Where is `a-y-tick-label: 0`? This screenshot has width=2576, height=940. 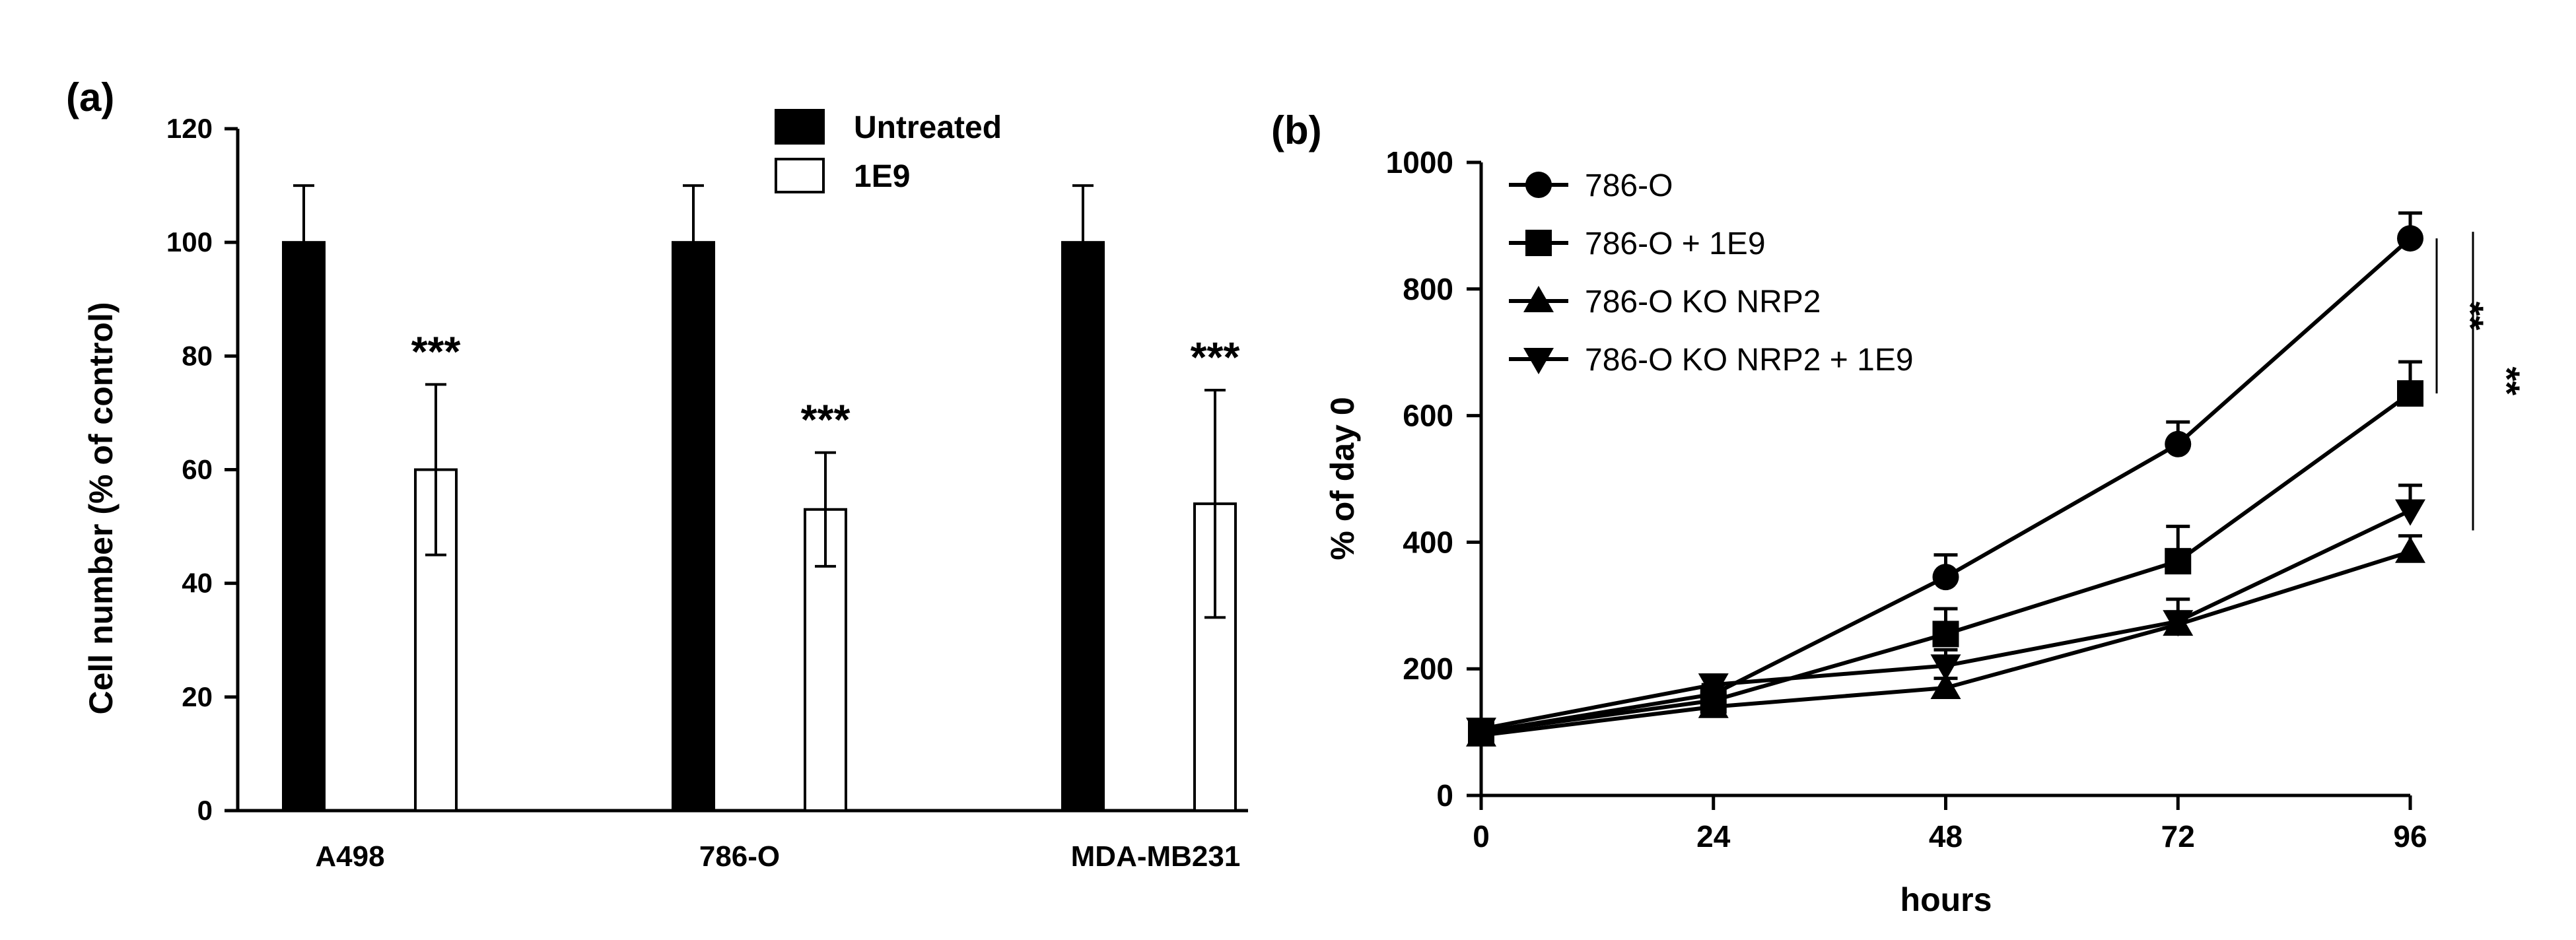
a-y-tick-label: 0 is located at coordinates (205, 810).